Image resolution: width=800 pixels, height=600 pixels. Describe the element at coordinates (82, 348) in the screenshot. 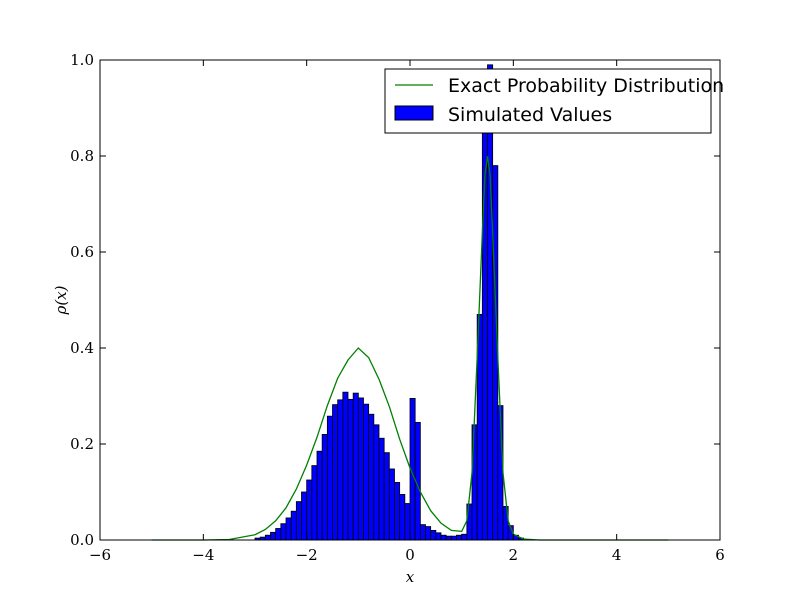

I see `y-tick-label: 0.4` at that location.